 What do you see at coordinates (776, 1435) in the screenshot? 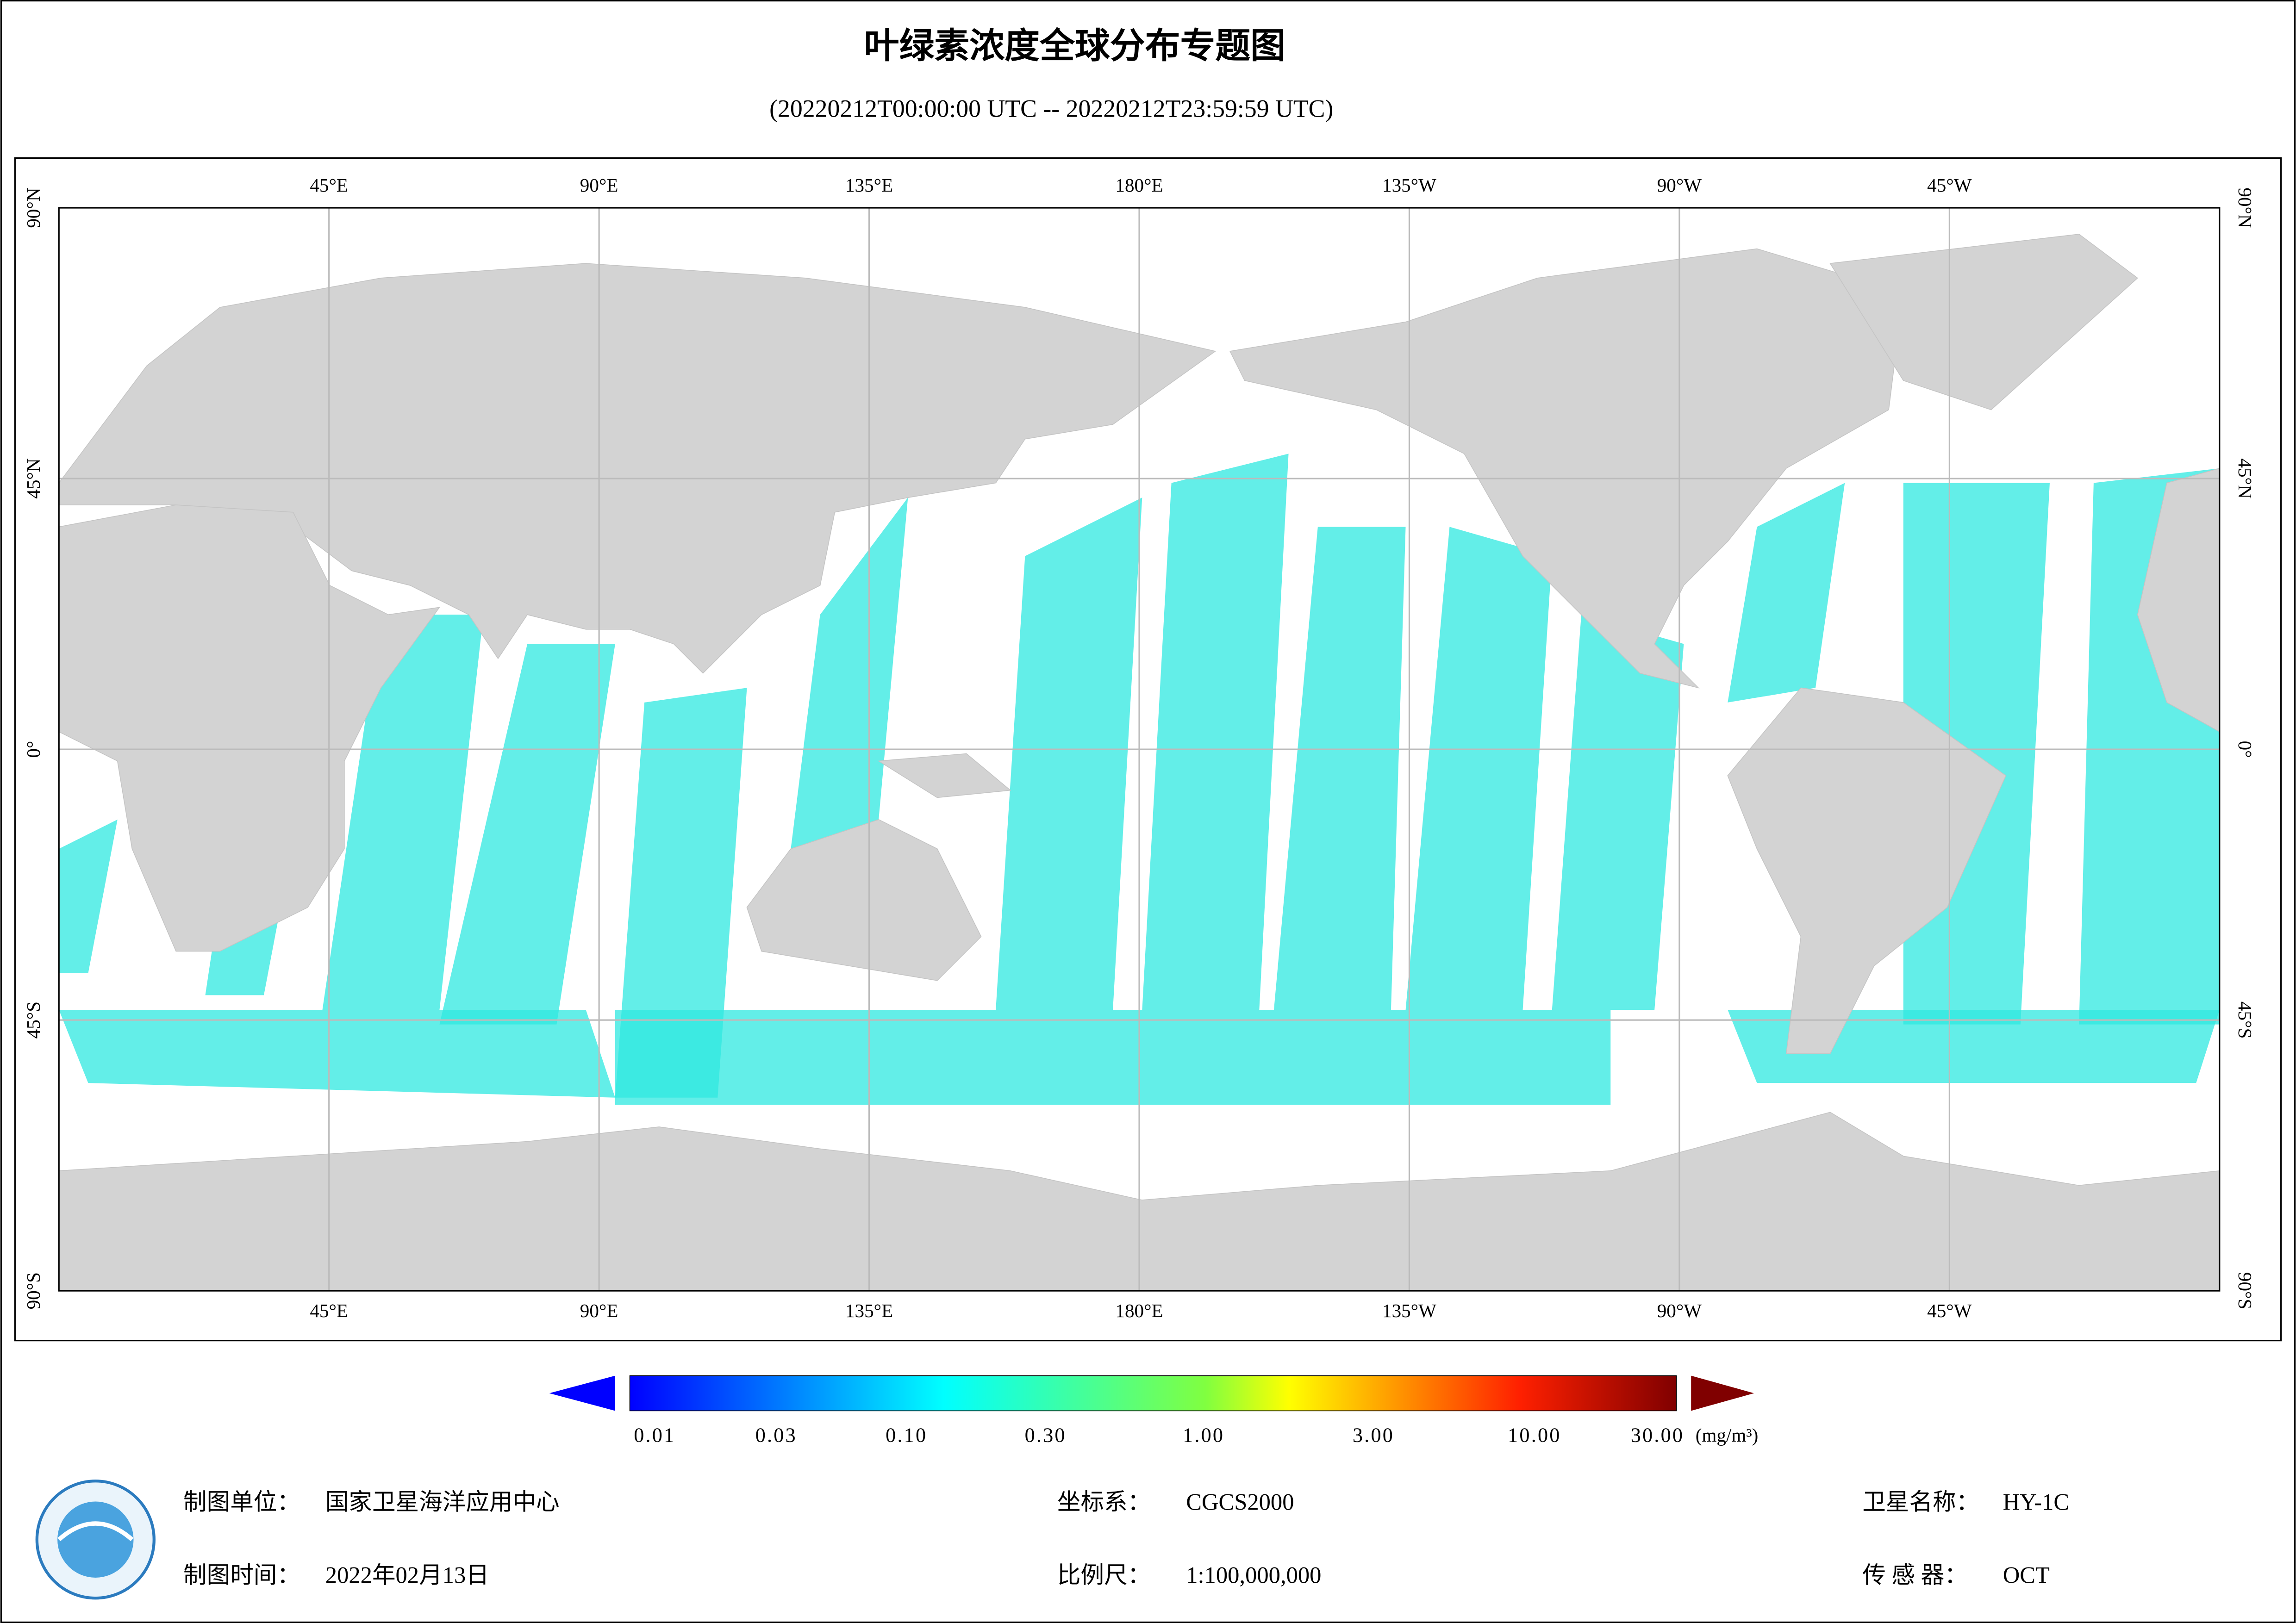
I see `colorbar-tick-label: 0.03` at bounding box center [776, 1435].